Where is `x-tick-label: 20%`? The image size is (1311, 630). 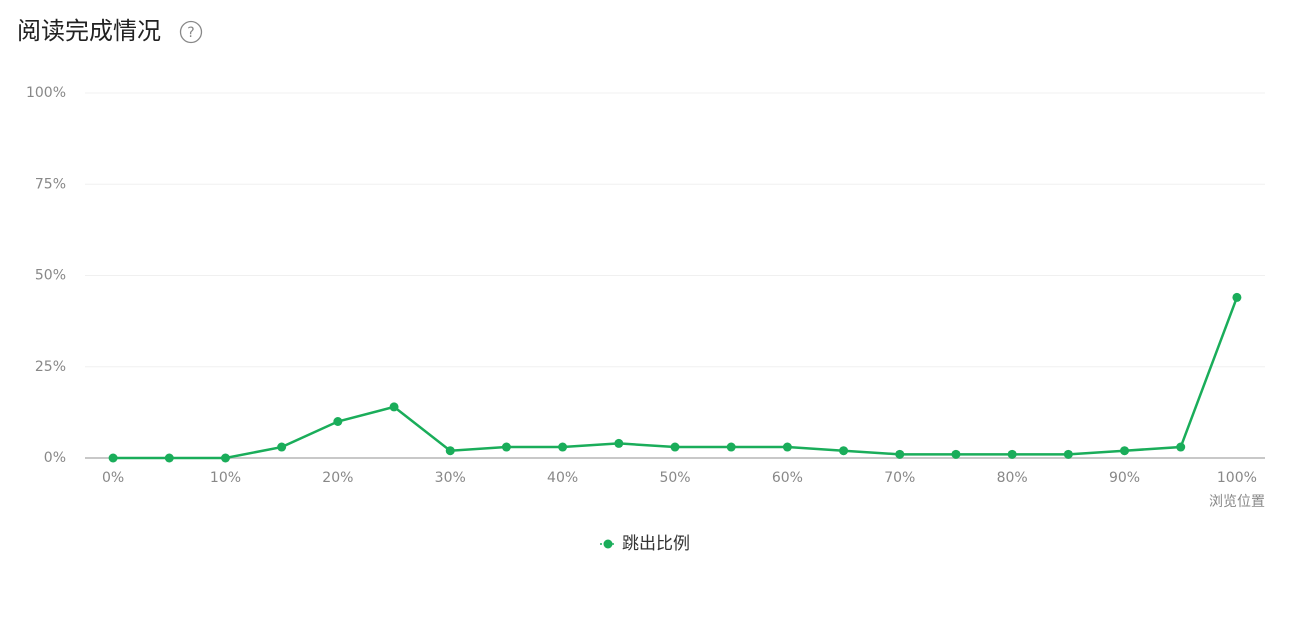
x-tick-label: 20% is located at coordinates (337, 478).